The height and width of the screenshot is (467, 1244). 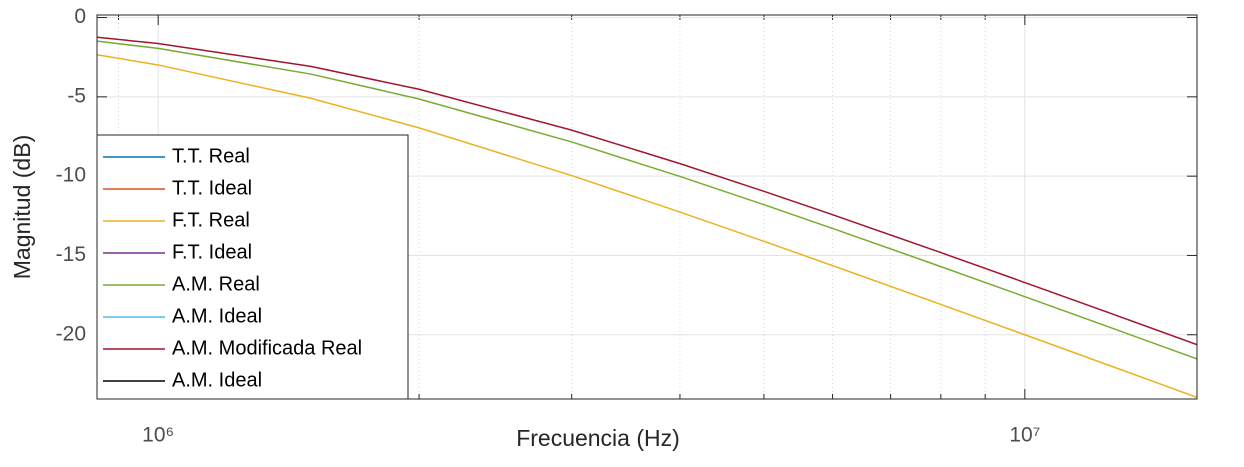 I want to click on y-axis-label: Magnitud (dB), so click(x=22, y=207).